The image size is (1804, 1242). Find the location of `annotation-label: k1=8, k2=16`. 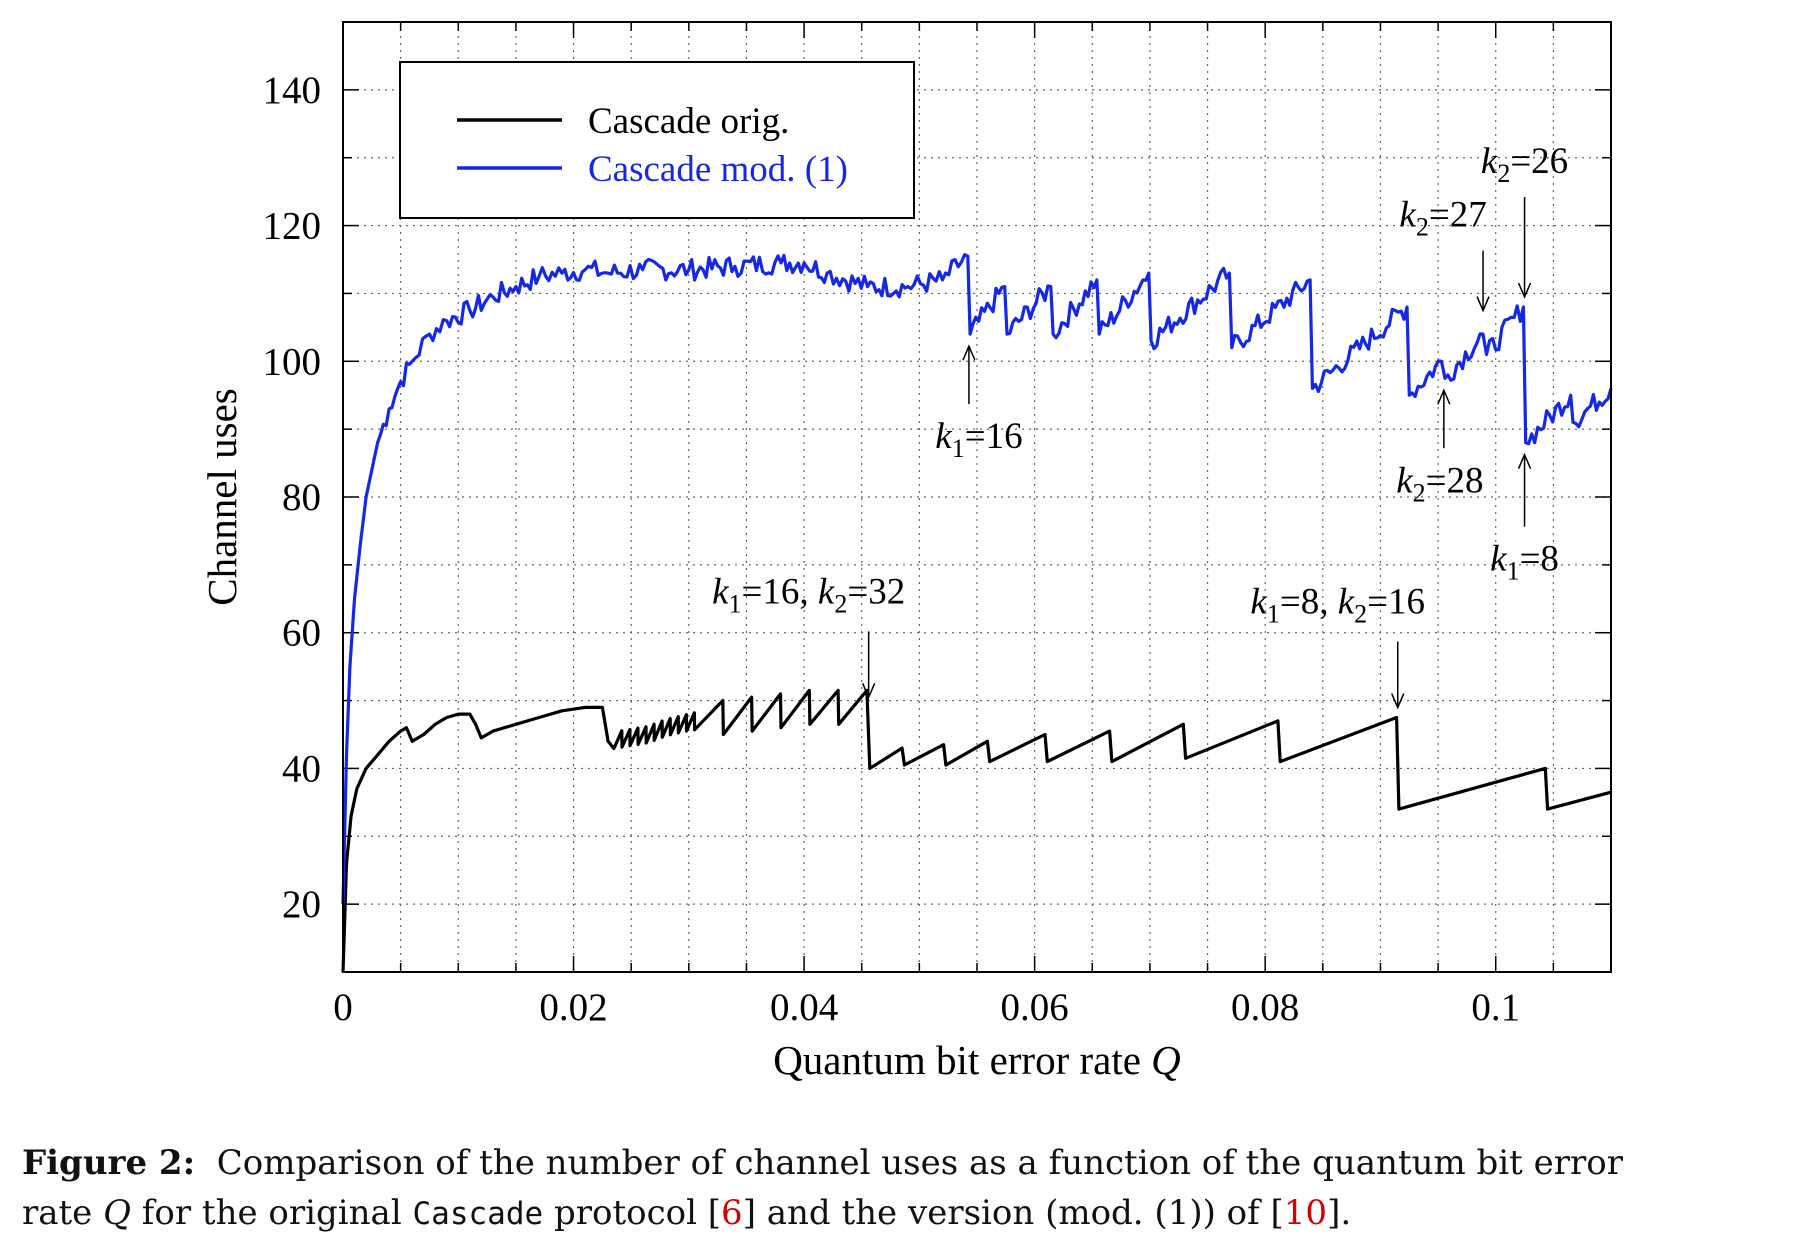

annotation-label: k1=8, k2=16 is located at coordinates (1337, 605).